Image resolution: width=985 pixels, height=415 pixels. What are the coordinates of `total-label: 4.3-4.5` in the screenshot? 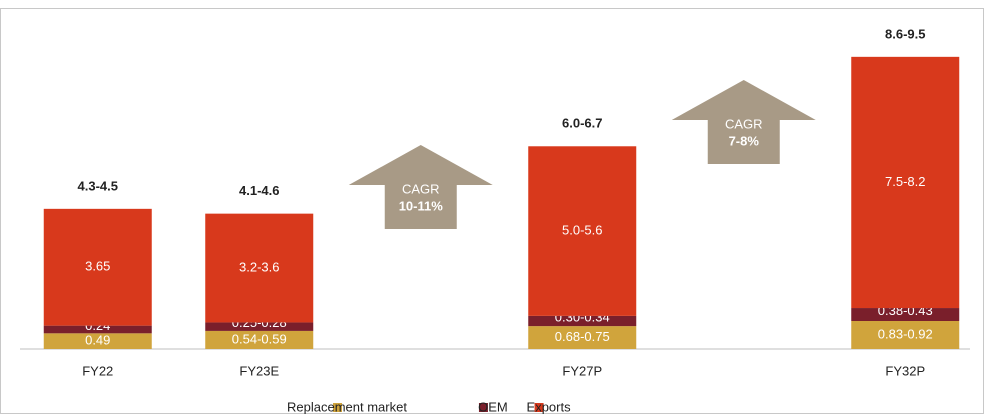 It's located at (98, 185).